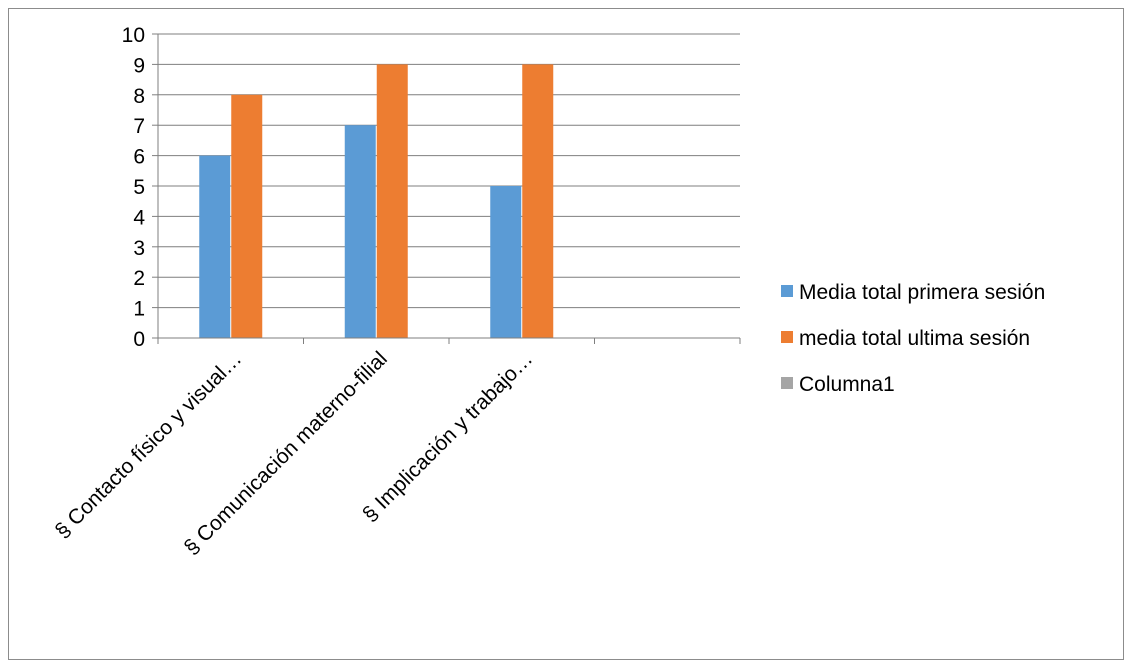  Describe the element at coordinates (139, 339) in the screenshot. I see `y-tick-label: 0` at that location.